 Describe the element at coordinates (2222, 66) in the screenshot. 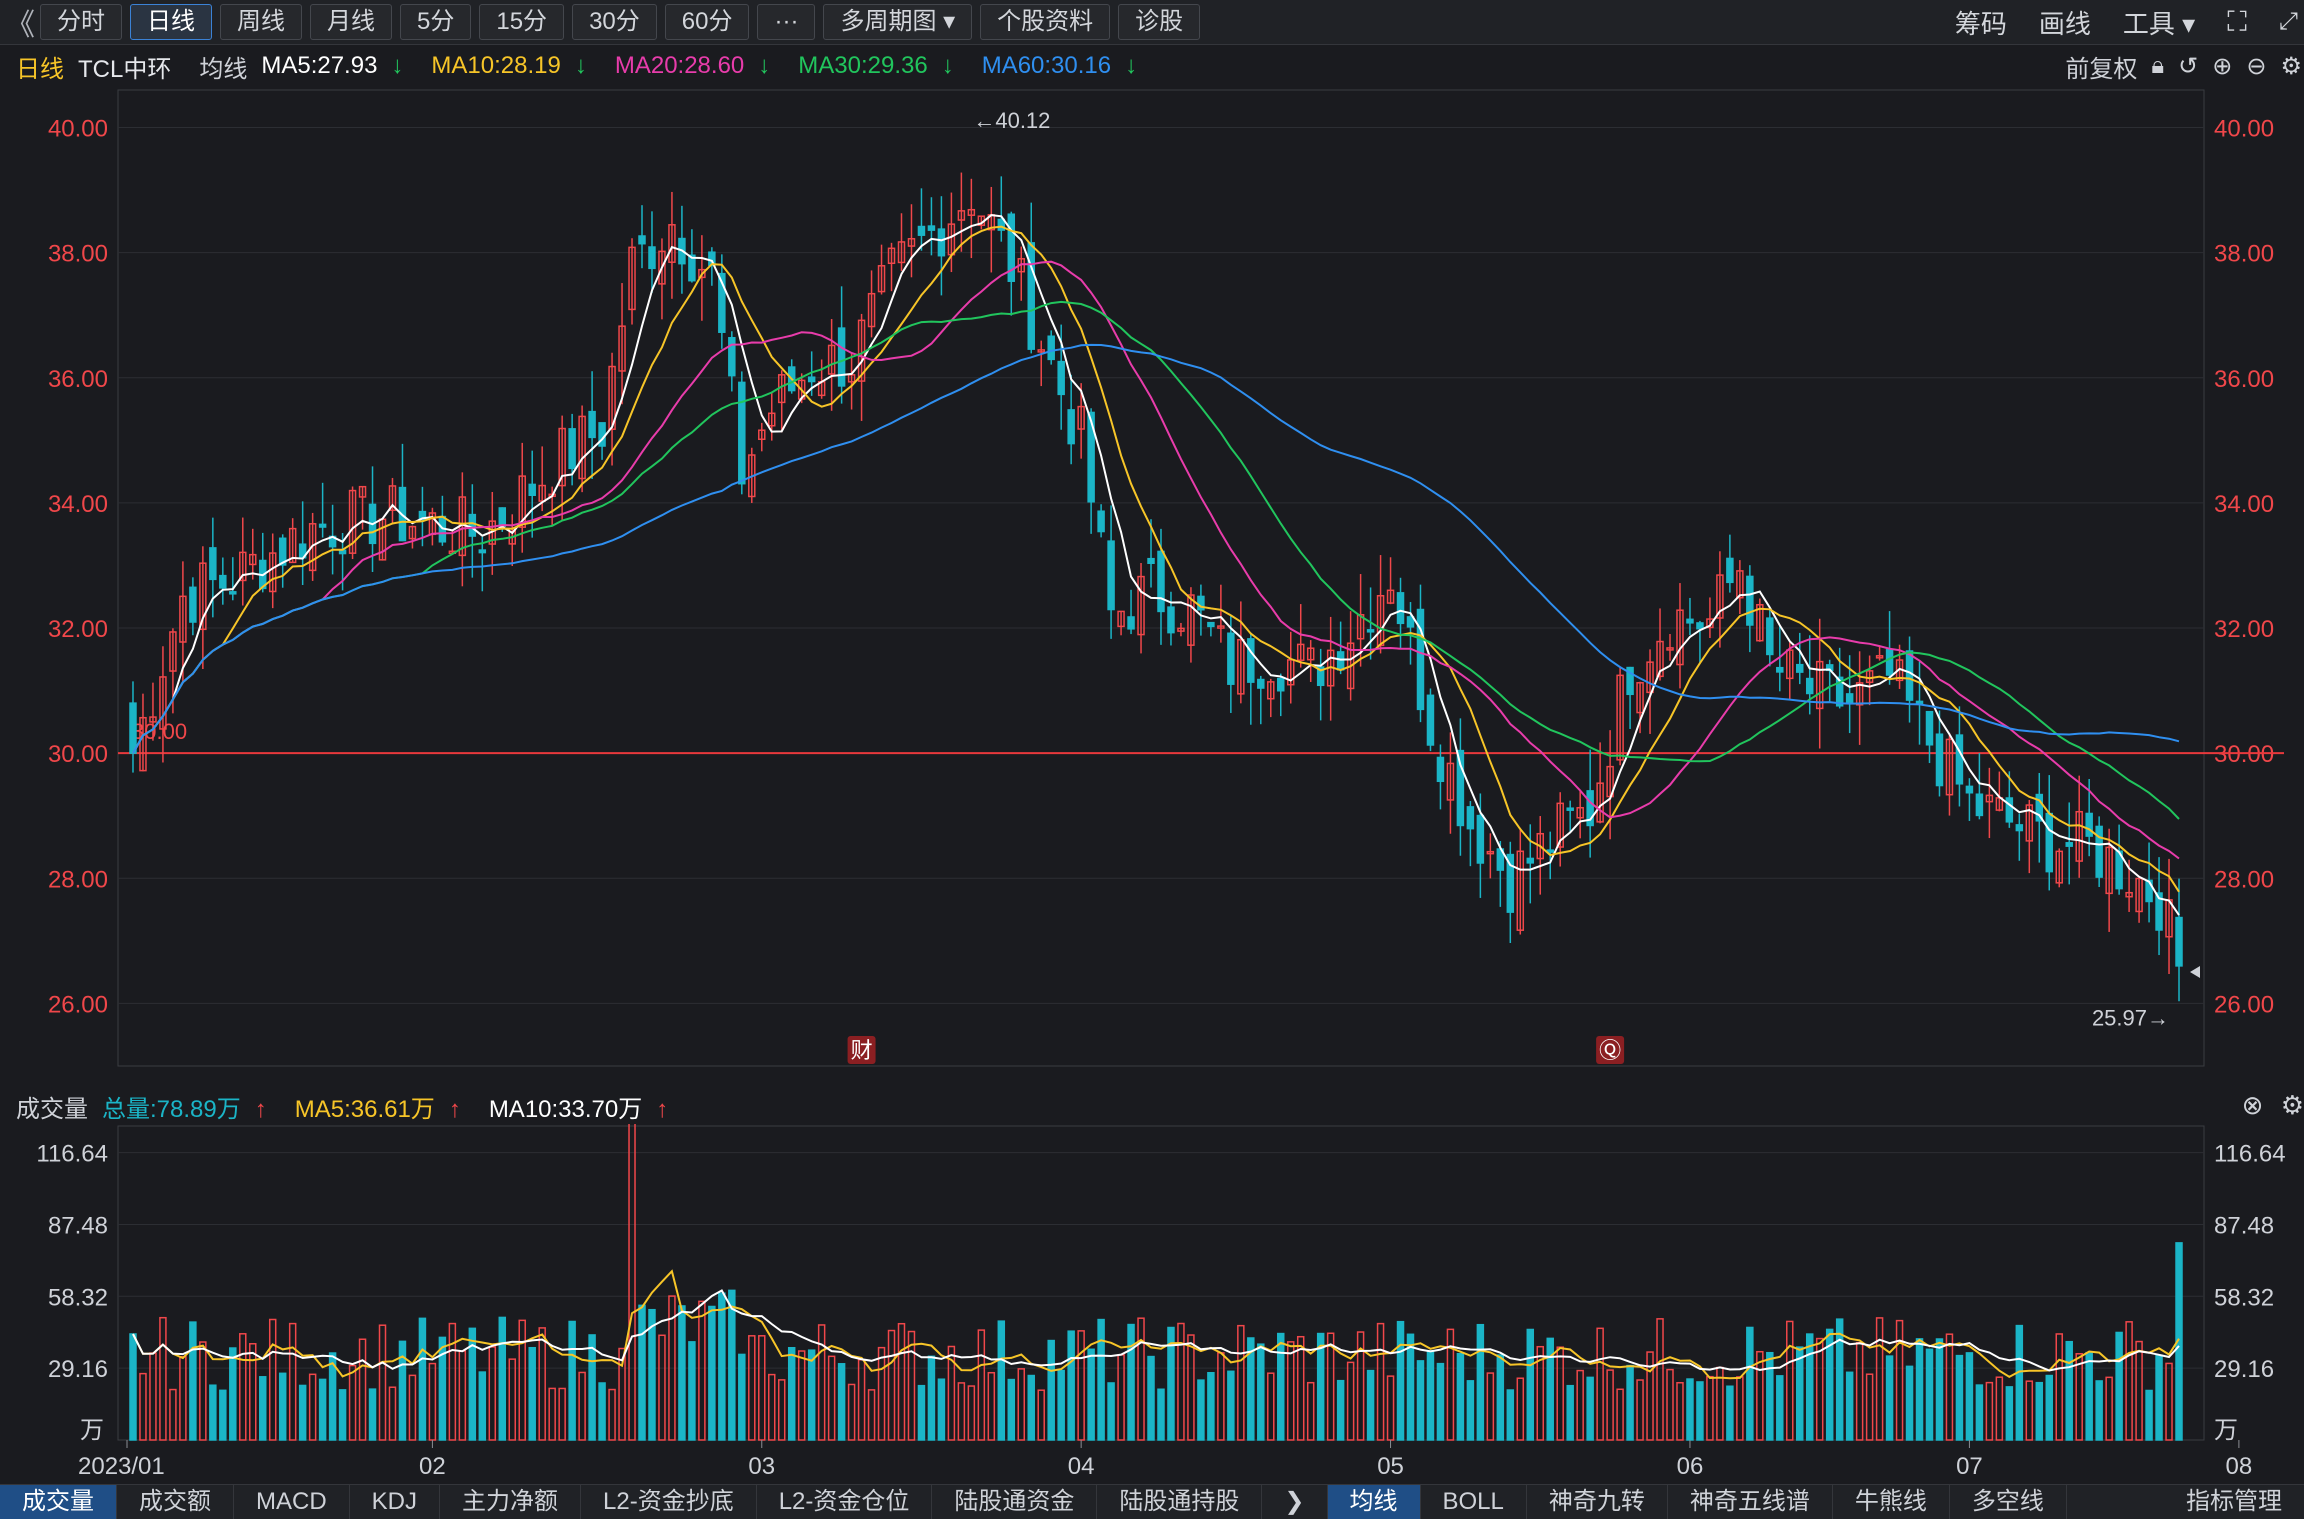

I see `zoom-in-icon: ⊕` at that location.